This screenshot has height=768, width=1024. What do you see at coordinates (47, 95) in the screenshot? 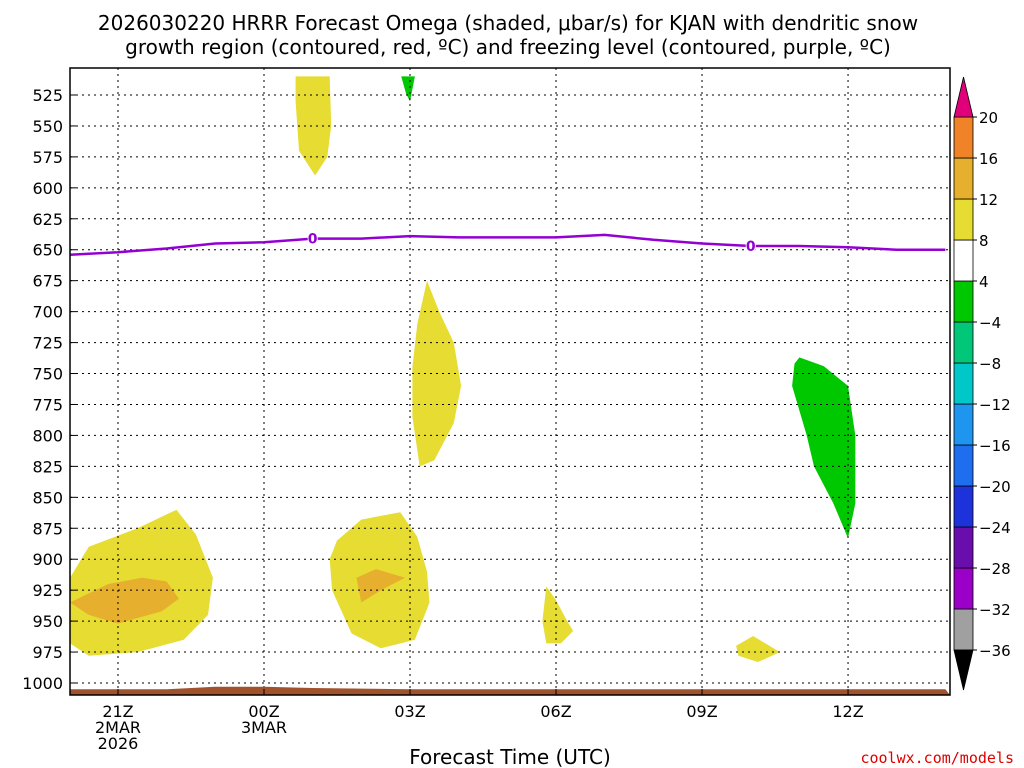
I see `y-tick-label-525: 525` at bounding box center [47, 95].